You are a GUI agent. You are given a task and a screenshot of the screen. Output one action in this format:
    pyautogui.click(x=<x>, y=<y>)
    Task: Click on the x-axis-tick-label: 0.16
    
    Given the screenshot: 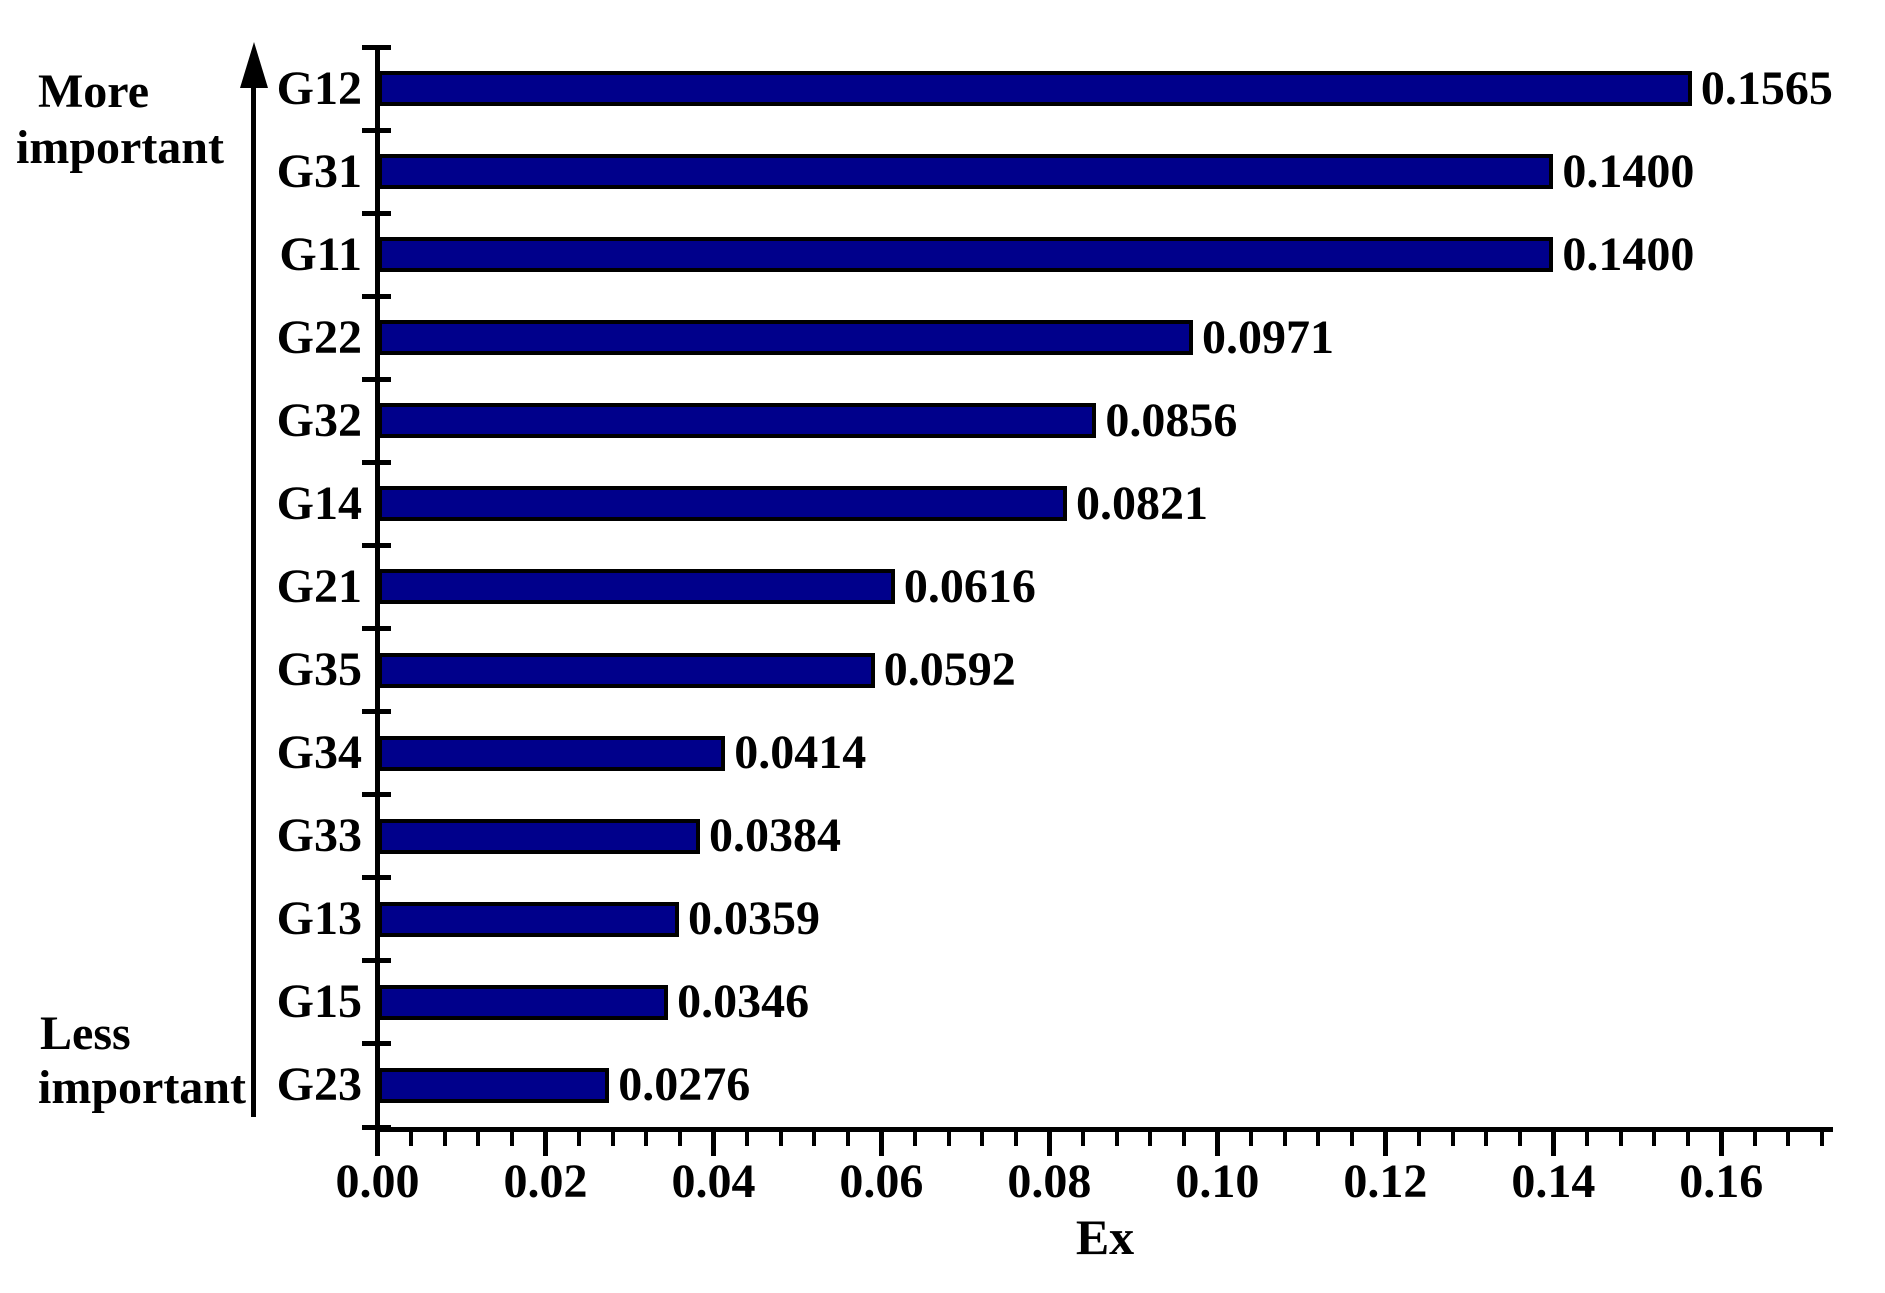 What is the action you would take?
    pyautogui.click(x=1721, y=1181)
    